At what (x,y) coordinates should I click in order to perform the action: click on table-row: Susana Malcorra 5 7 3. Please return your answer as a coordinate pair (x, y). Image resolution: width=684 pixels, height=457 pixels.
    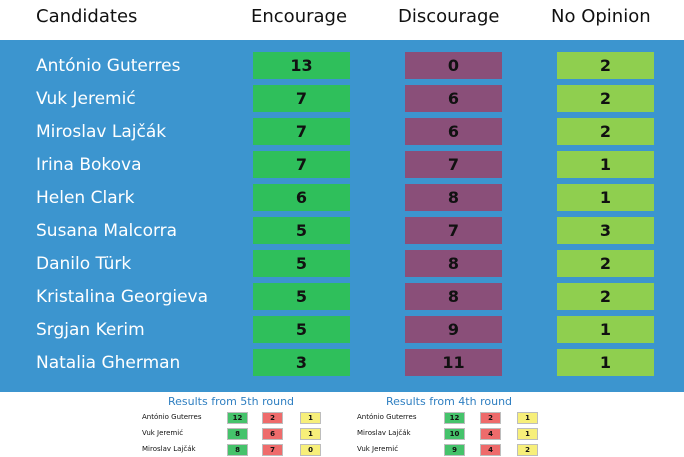
    Looking at the image, I should click on (342, 231).